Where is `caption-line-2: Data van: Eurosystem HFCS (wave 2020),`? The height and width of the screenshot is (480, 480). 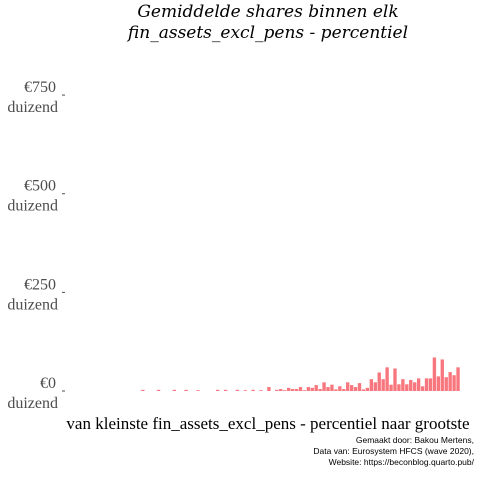 caption-line-2: Data van: Eurosystem HFCS (wave 2020), is located at coordinates (393, 451).